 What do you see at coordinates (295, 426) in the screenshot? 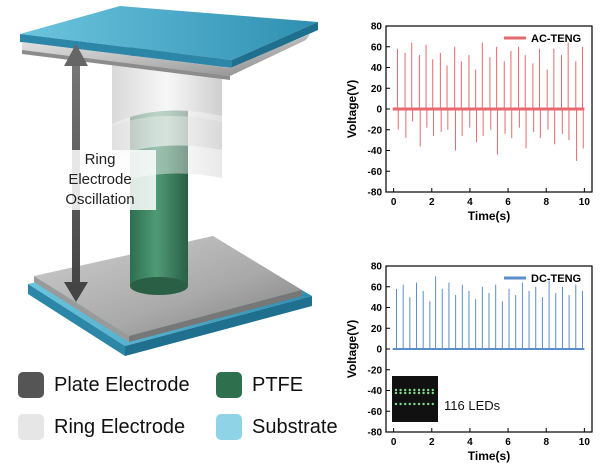
I see `legend-label: Substrate` at bounding box center [295, 426].